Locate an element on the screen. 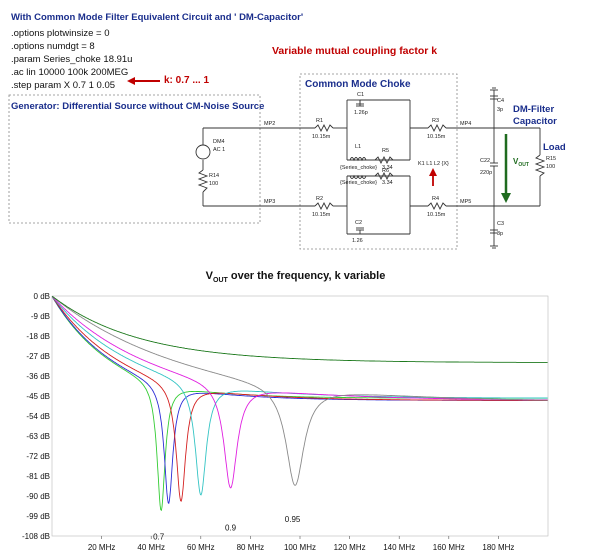 The image size is (591, 559). x-tick-label: 180 MHz is located at coordinates (498, 547).